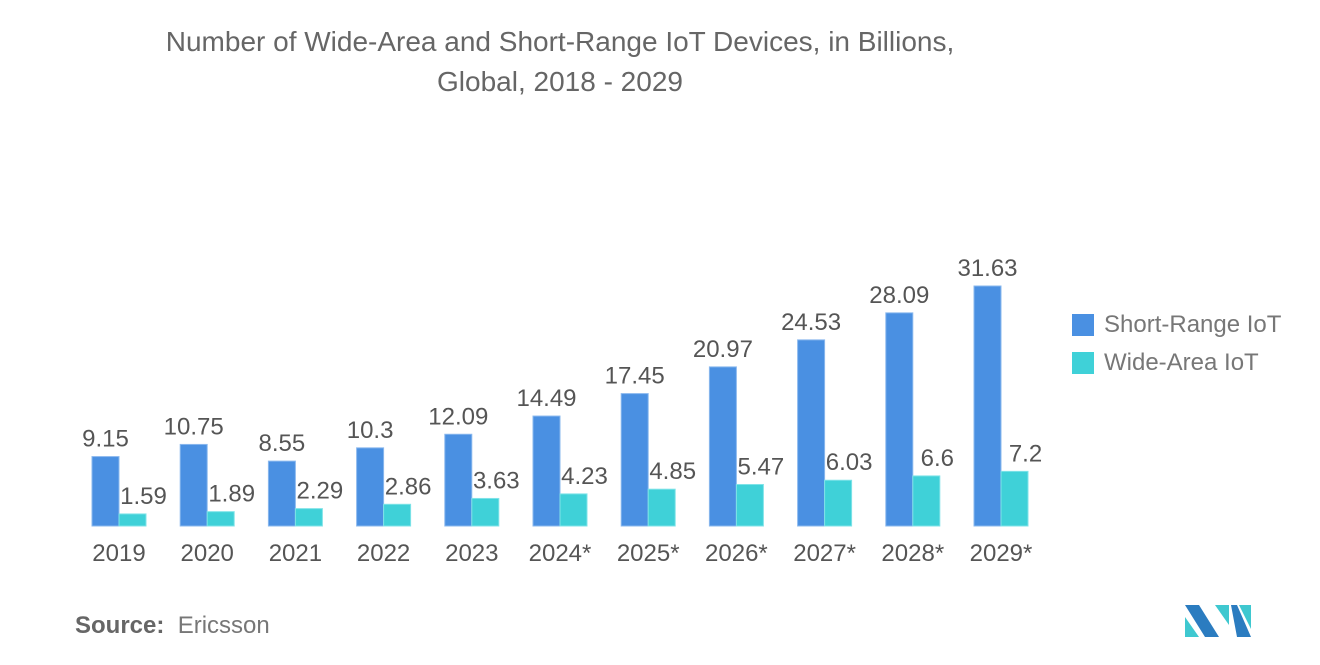 This screenshot has height=665, width=1320. Describe the element at coordinates (408, 486) in the screenshot. I see `data-label: 2.86` at that location.